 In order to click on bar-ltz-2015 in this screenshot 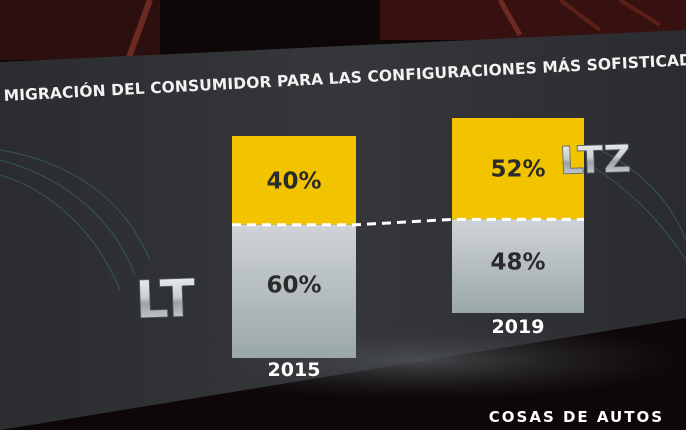, I will do `click(294, 180)`.